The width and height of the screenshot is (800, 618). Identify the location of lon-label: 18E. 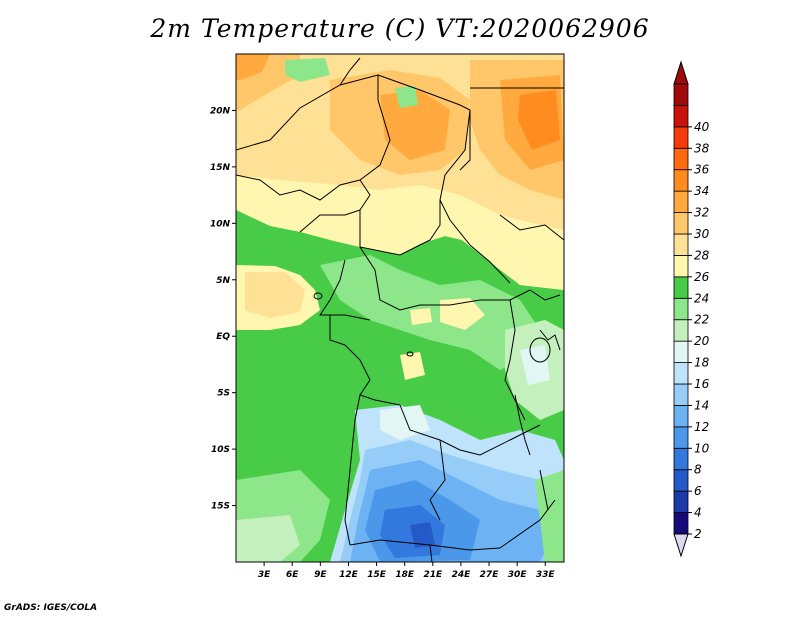
(405, 575).